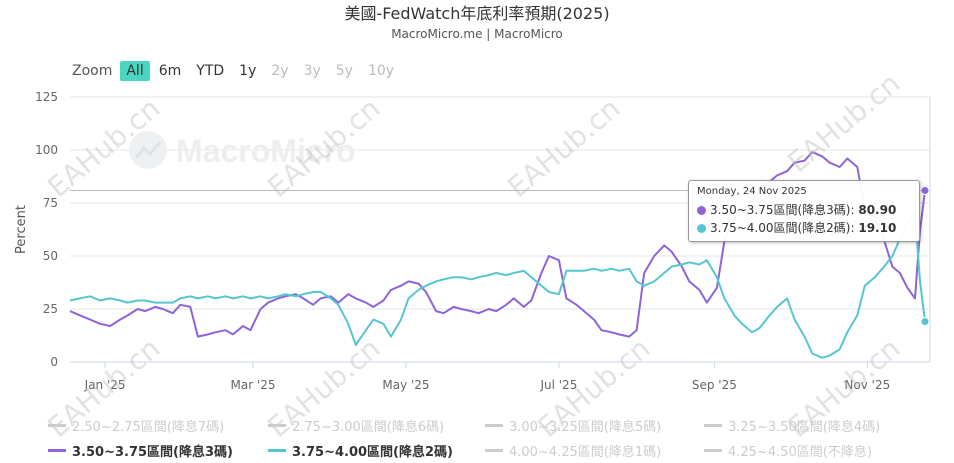  I want to click on range-button-10y: 10y, so click(381, 71).